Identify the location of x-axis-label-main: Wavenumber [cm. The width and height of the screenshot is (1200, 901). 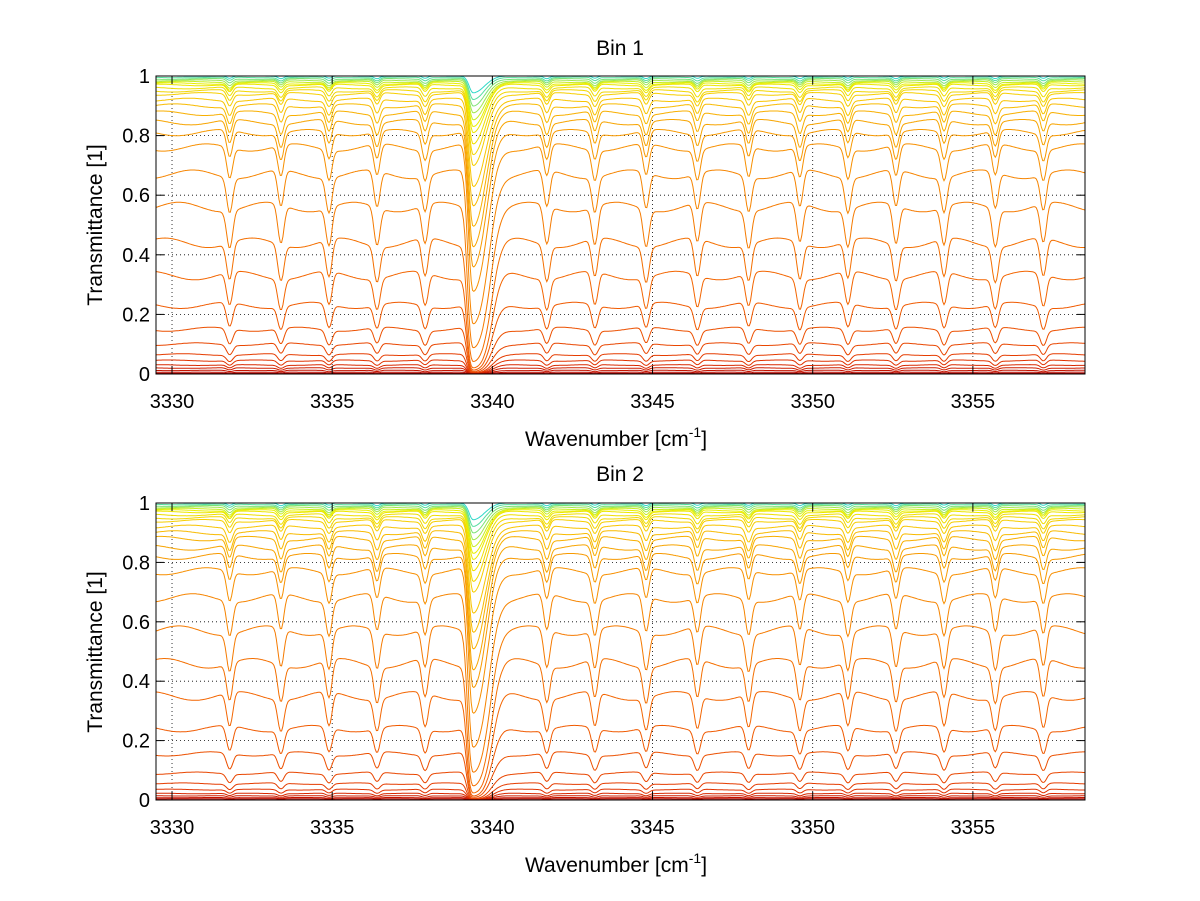
(607, 865).